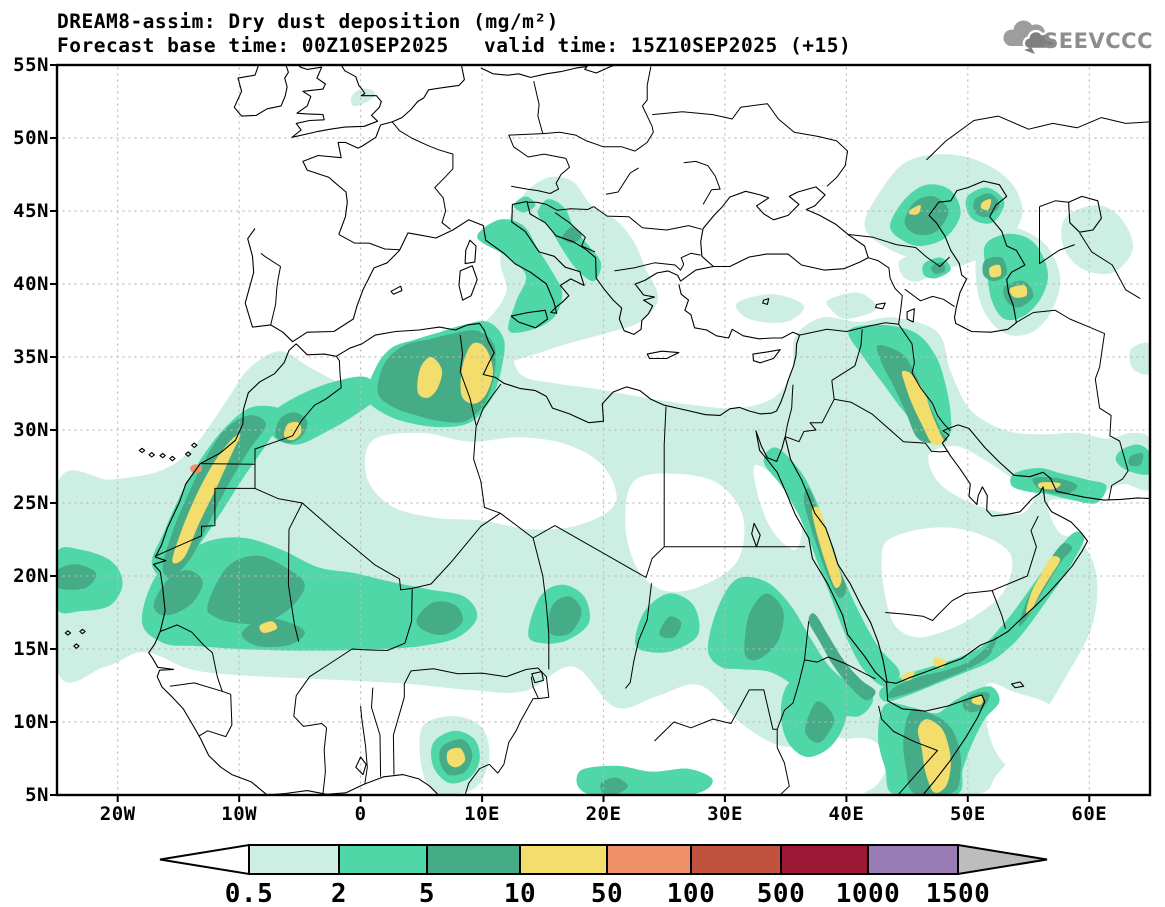  Describe the element at coordinates (31, 722) in the screenshot. I see `lat-tick-label: 10N` at that location.